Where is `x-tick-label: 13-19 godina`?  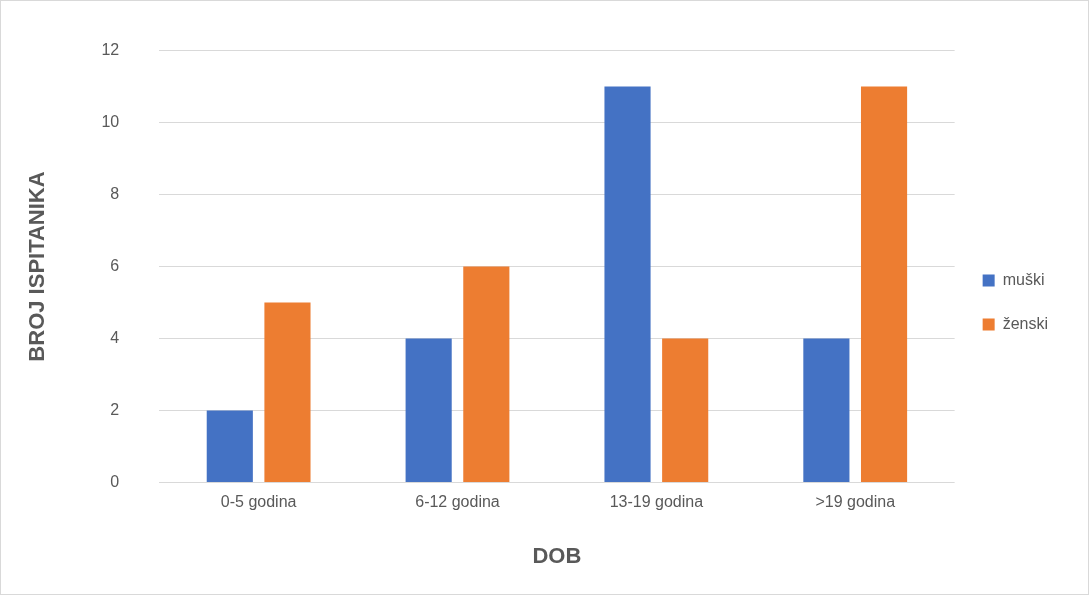
x-tick-label: 13-19 godina is located at coordinates (656, 502).